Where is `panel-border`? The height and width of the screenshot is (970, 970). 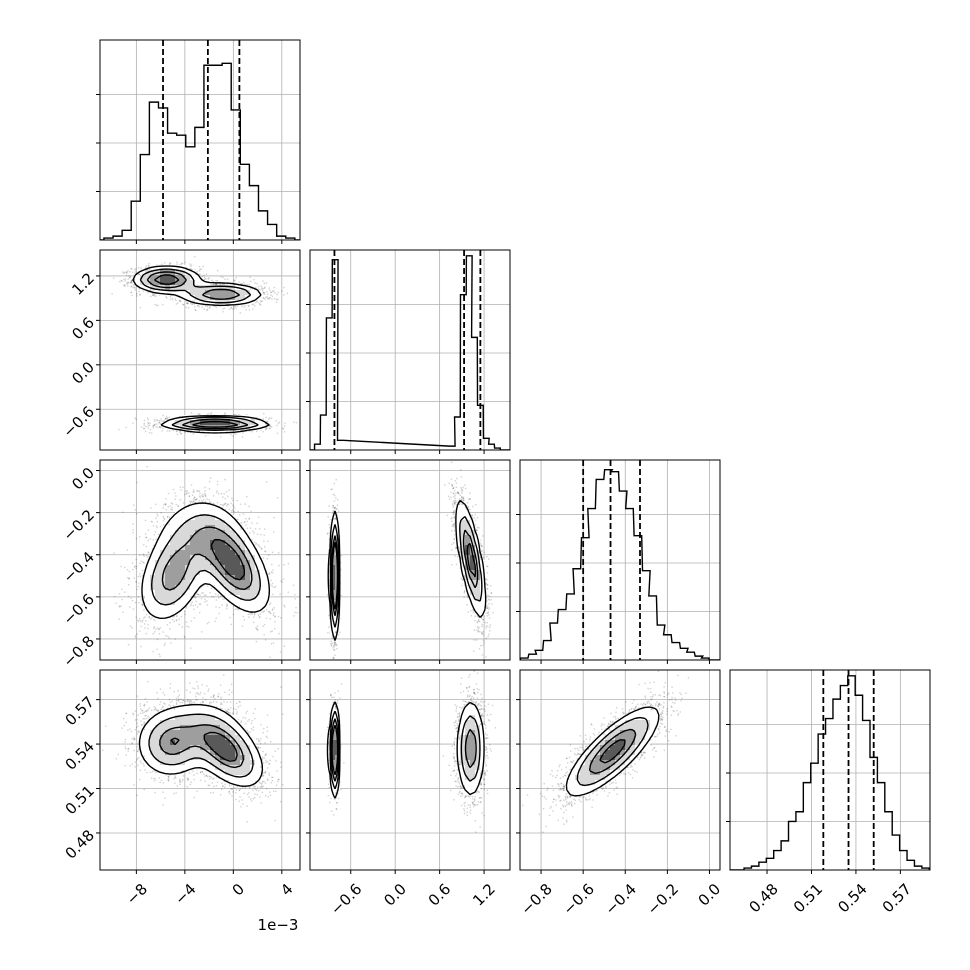 panel-border is located at coordinates (620, 560).